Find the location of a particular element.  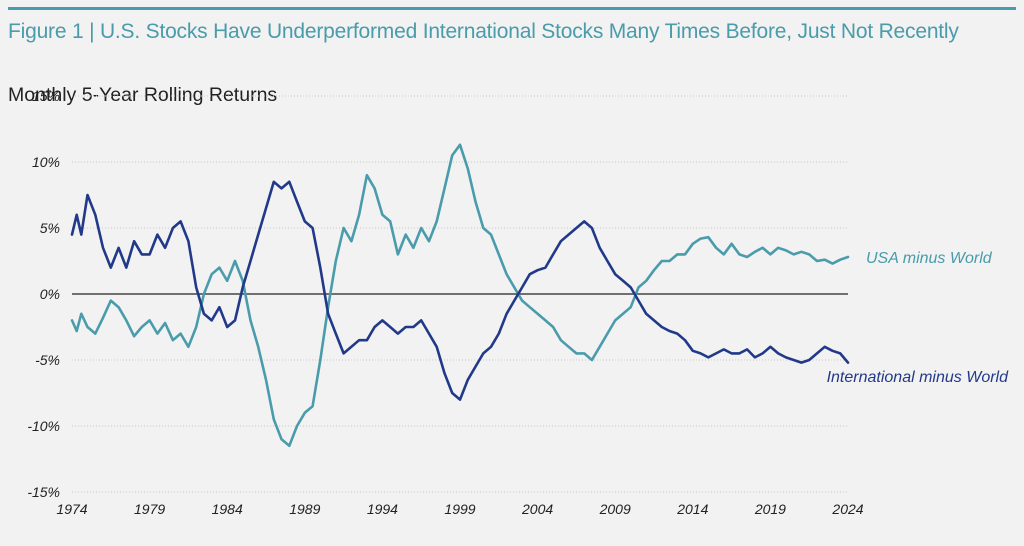

x-tick-label: 1984 is located at coordinates (227, 509).